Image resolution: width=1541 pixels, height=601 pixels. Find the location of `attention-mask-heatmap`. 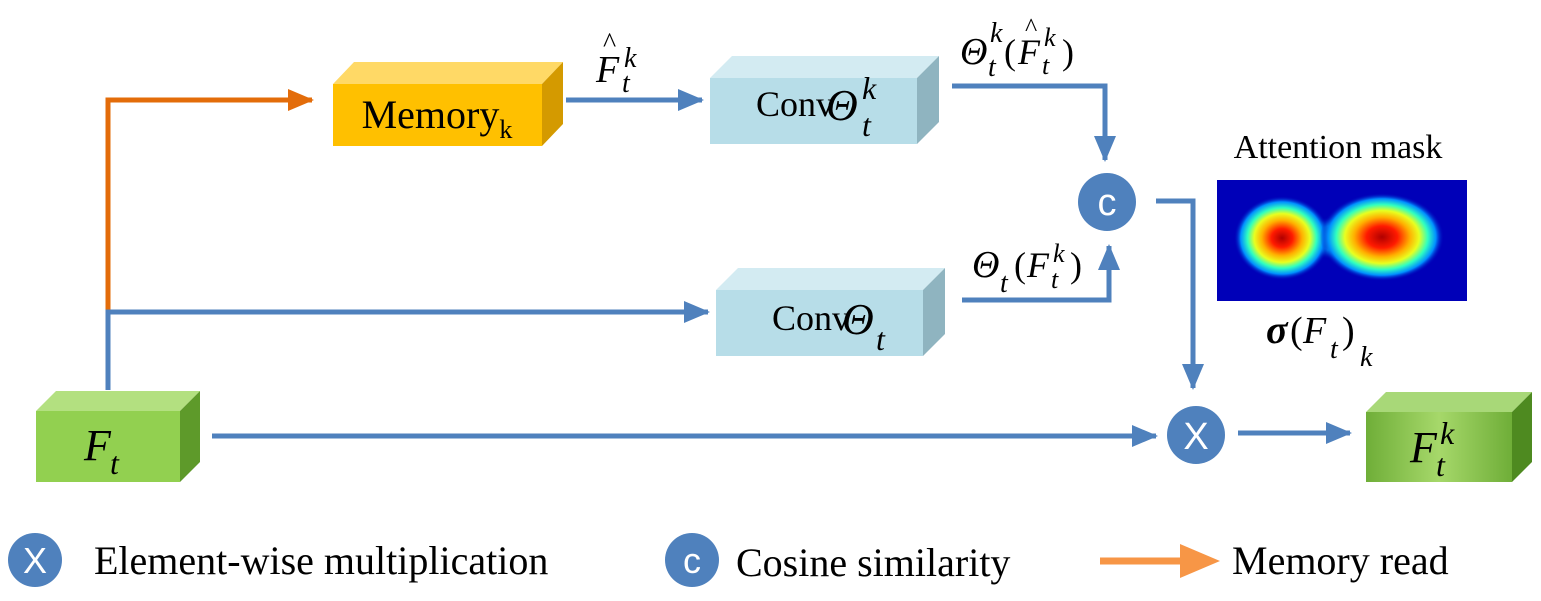

attention-mask-heatmap is located at coordinates (1342, 240).